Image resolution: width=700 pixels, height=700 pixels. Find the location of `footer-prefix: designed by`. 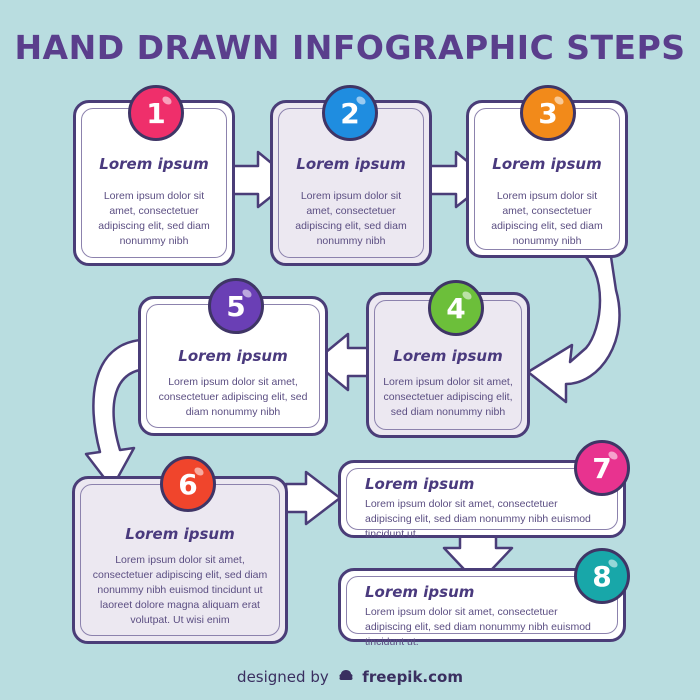

footer-prefix: designed by is located at coordinates (283, 677).